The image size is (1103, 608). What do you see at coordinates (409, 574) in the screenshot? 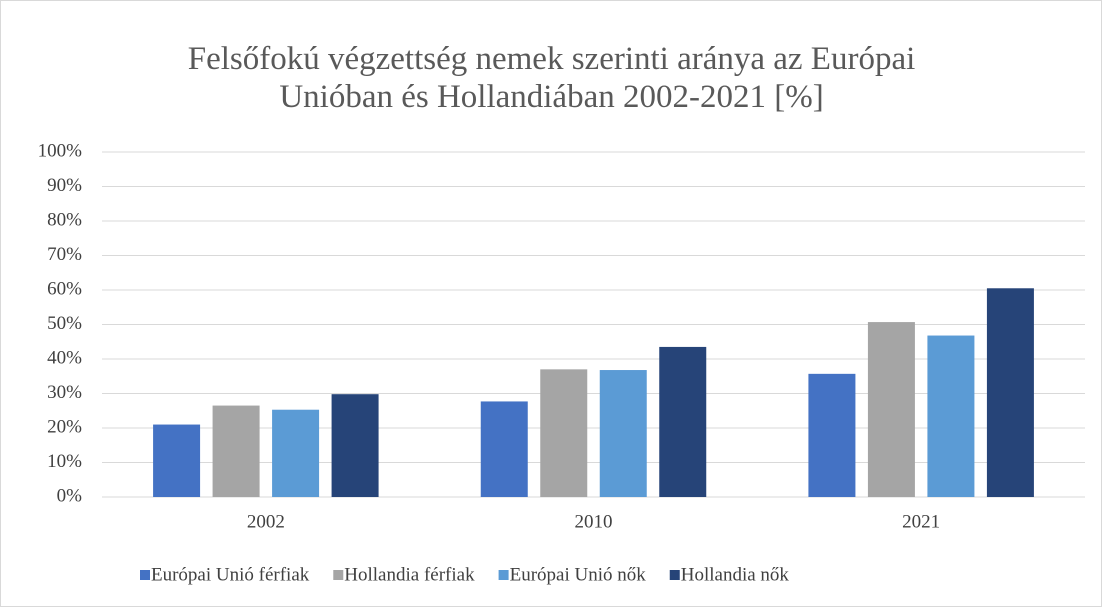
I see `legend-label: Hollandia férfiak` at bounding box center [409, 574].